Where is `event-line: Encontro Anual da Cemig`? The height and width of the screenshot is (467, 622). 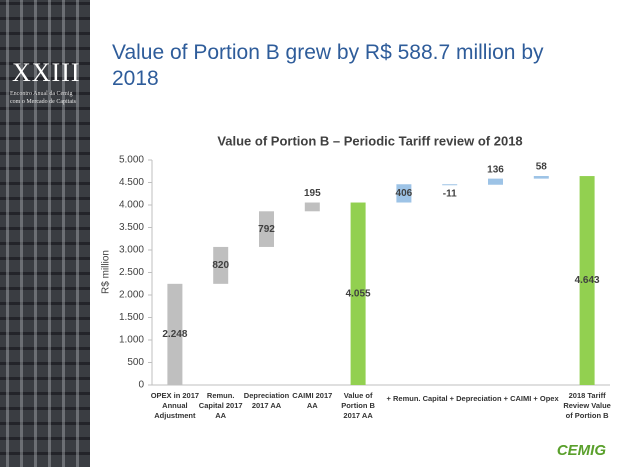 event-line: Encontro Anual da Cemig is located at coordinates (41, 94).